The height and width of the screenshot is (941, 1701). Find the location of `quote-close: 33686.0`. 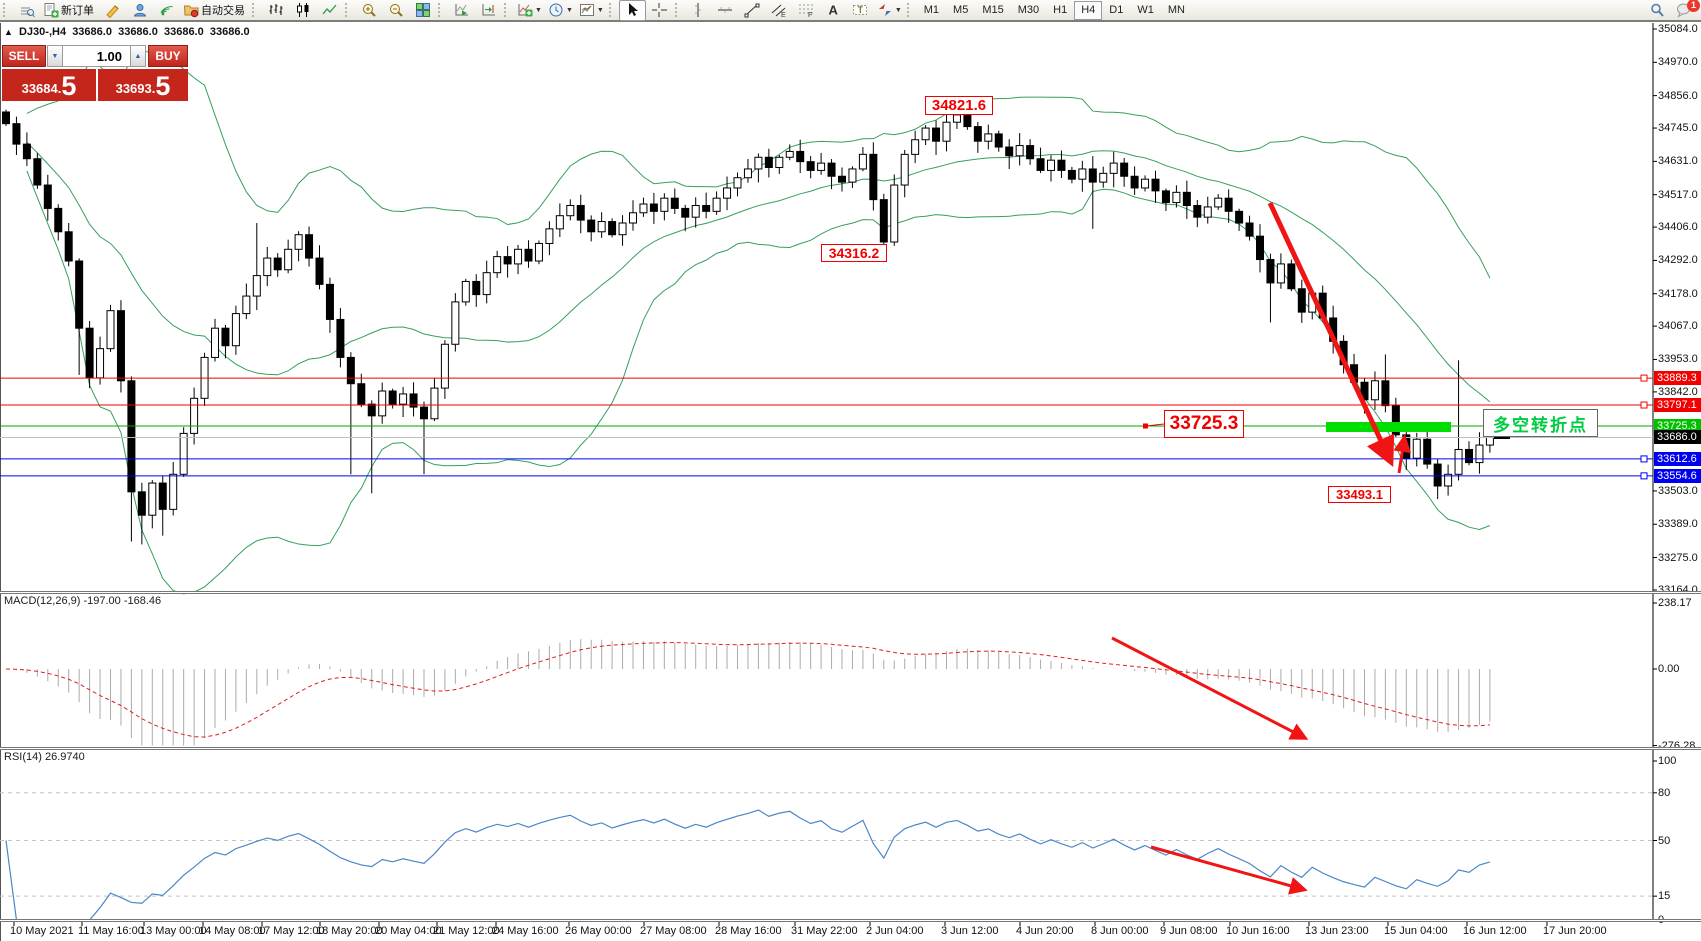

quote-close: 33686.0 is located at coordinates (229, 32).